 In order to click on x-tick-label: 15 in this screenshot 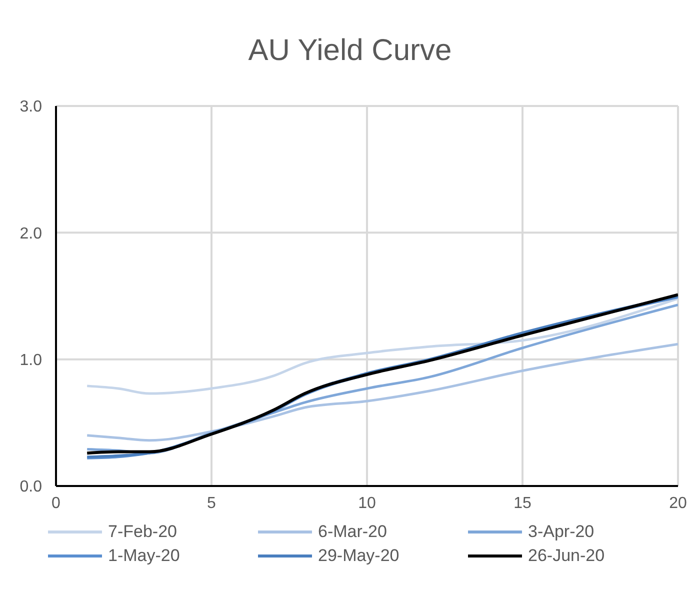, I will do `click(523, 503)`.